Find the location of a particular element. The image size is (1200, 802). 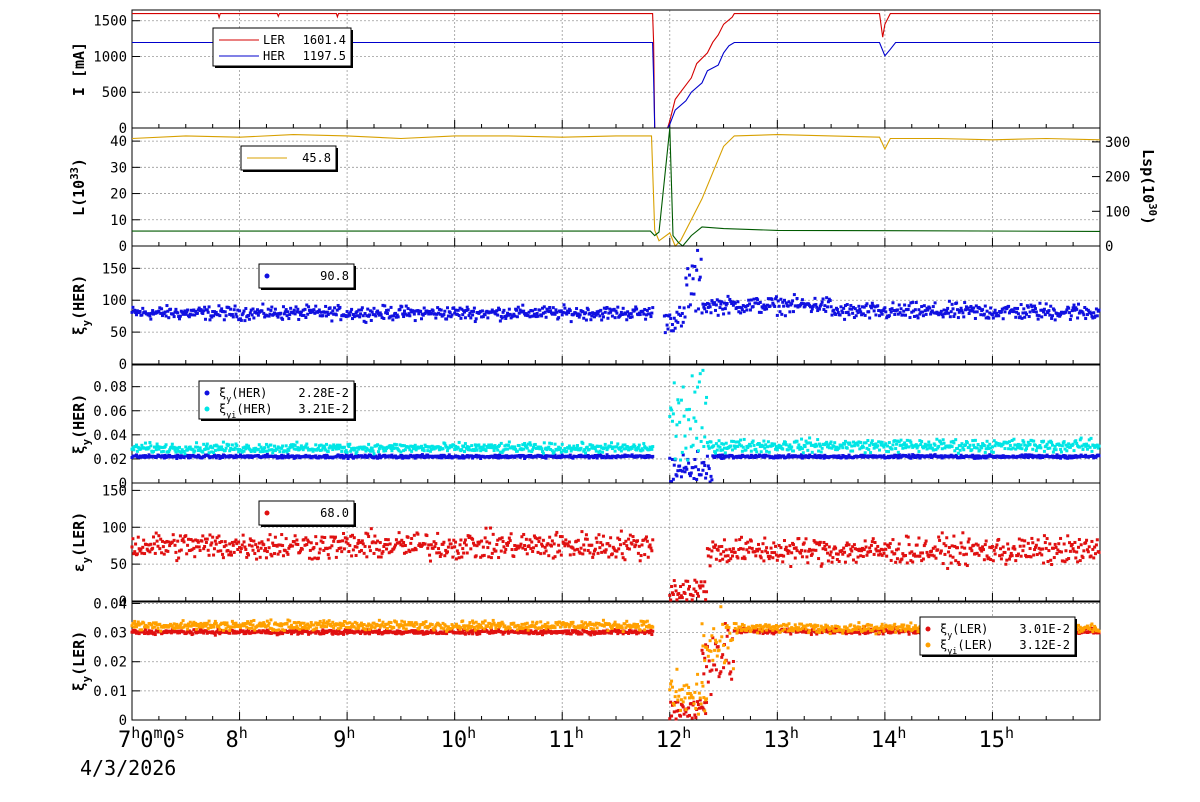

y-tick-label: 100 is located at coordinates (114, 301).